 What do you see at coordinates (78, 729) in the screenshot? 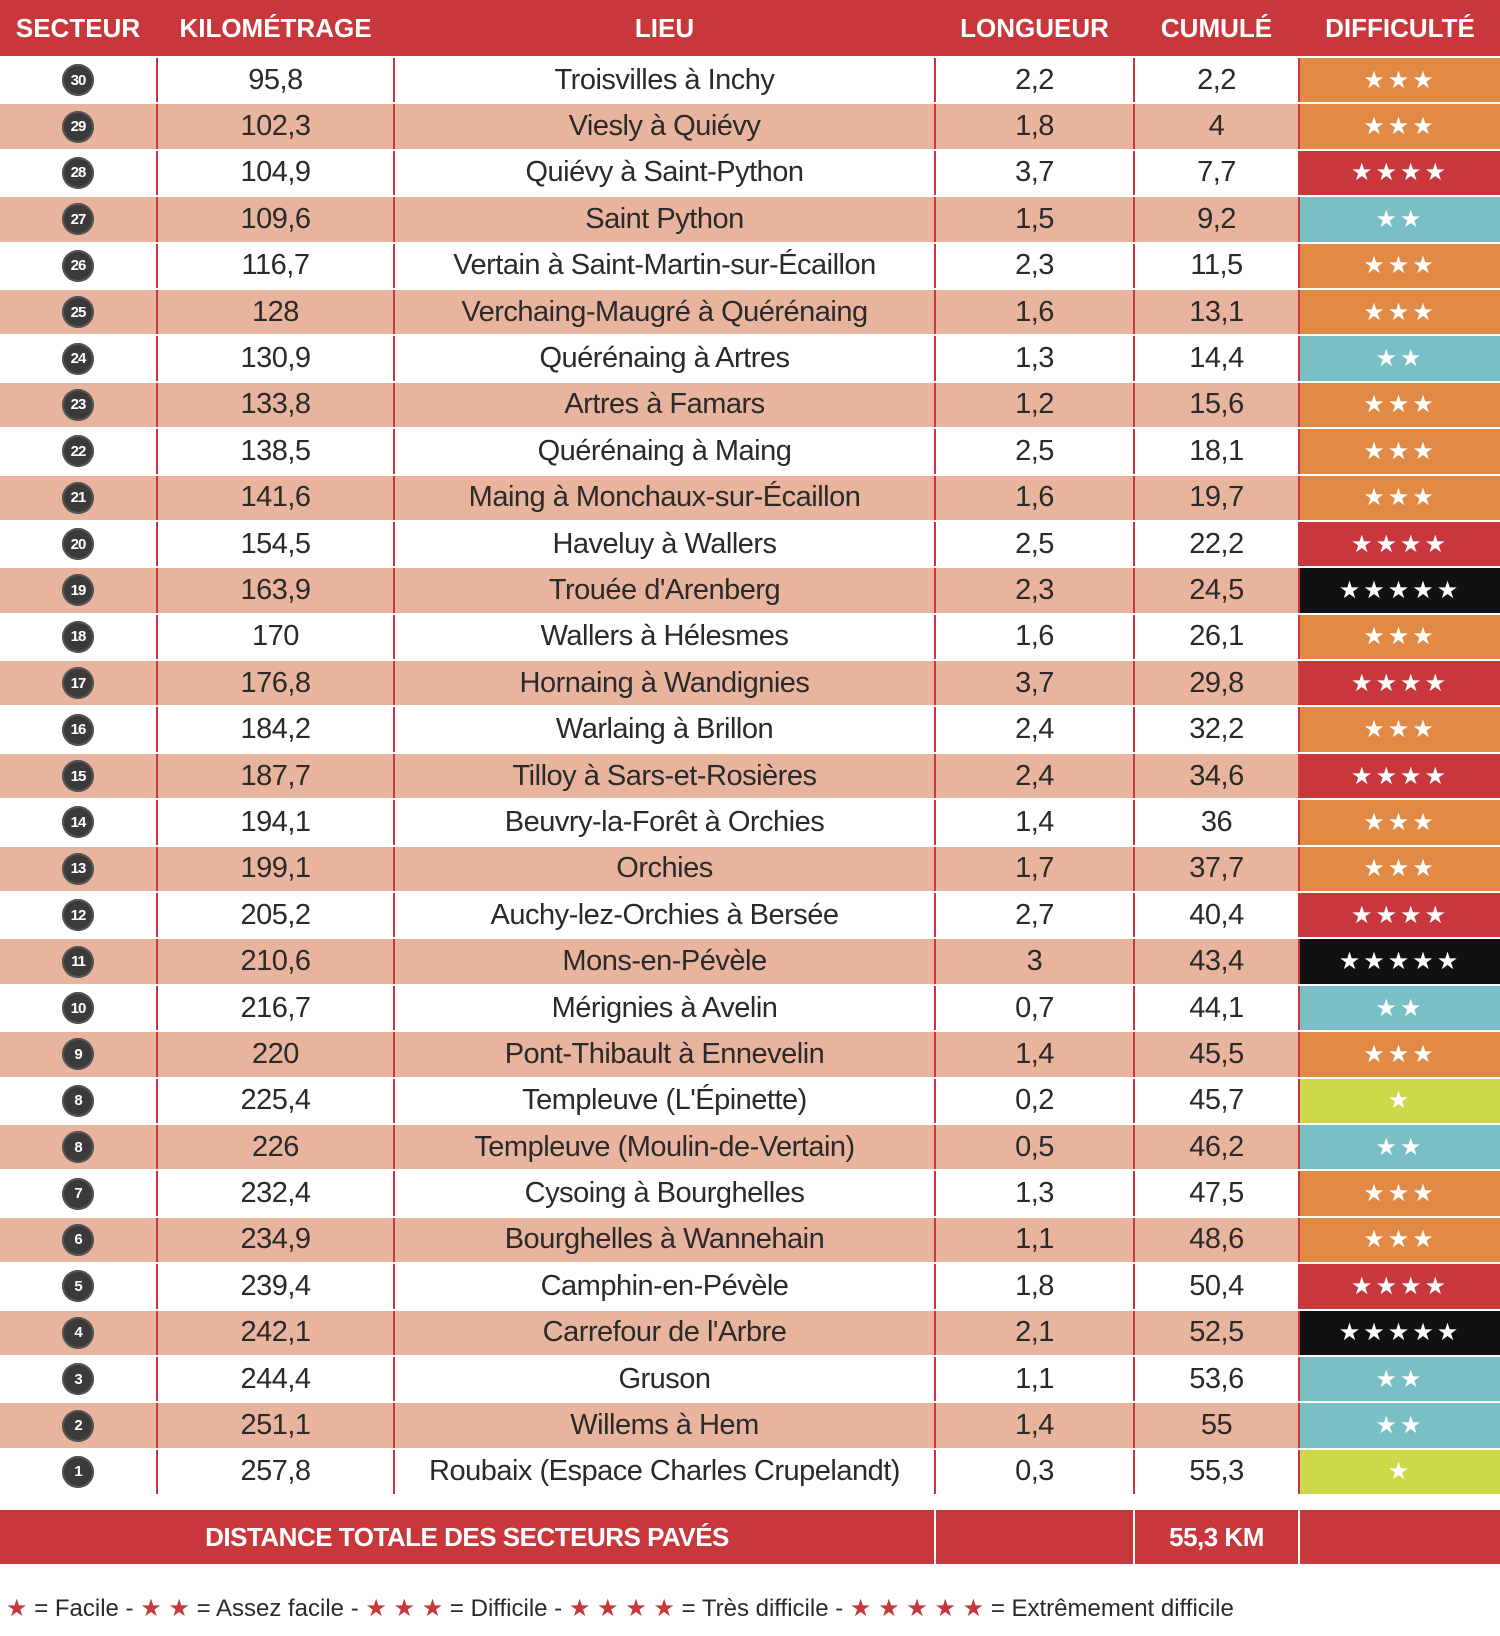
I see `sector-number-badge: 16` at bounding box center [78, 729].